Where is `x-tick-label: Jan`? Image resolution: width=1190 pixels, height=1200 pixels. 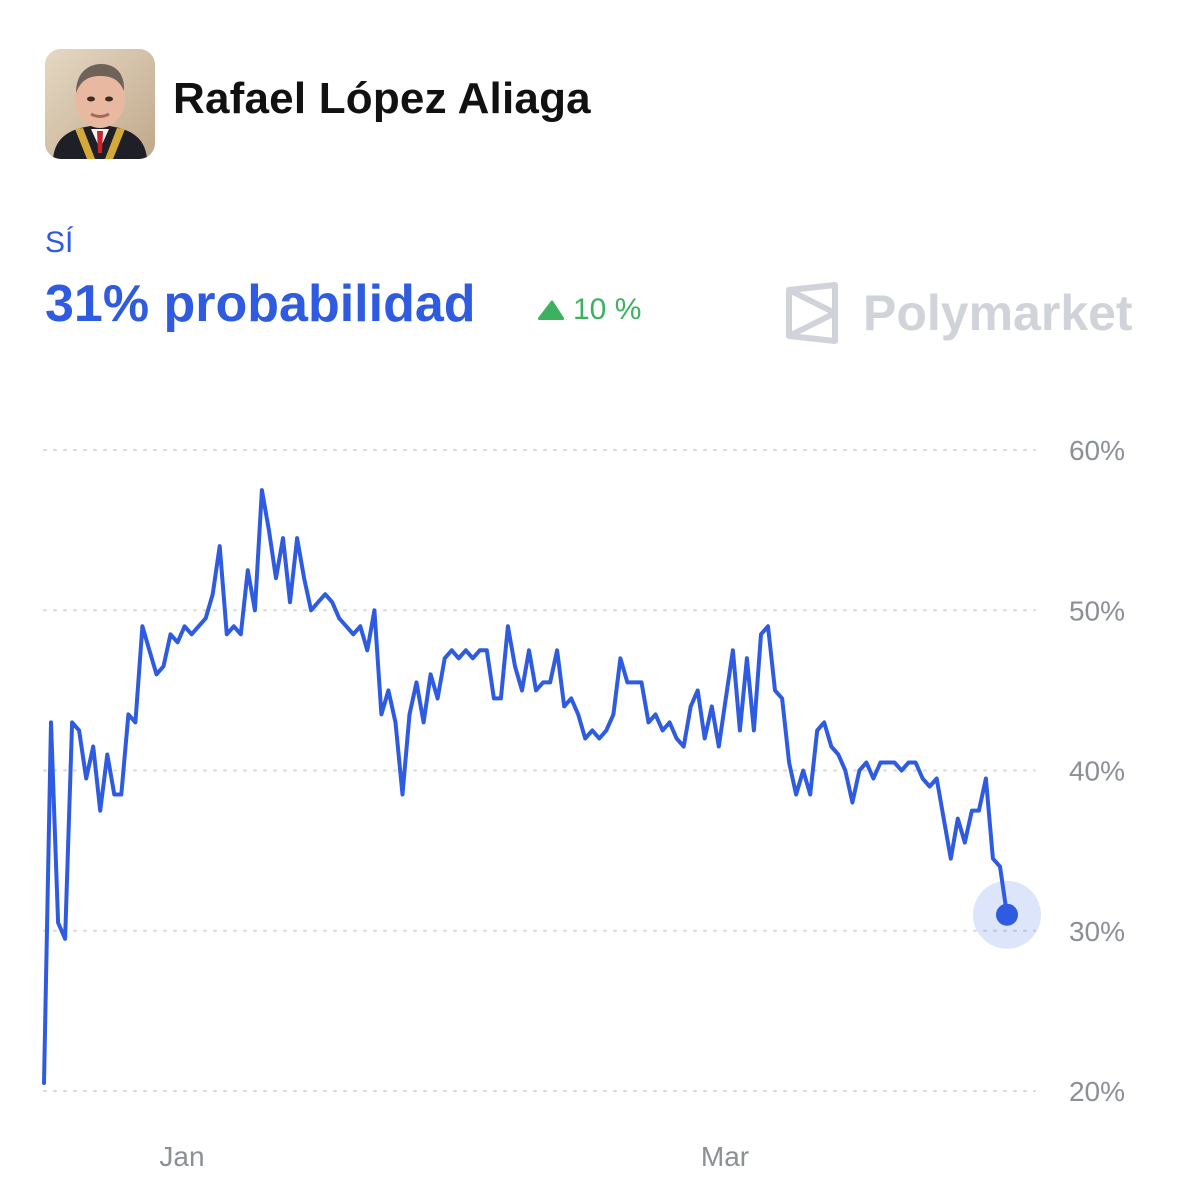
x-tick-label: Jan is located at coordinates (181, 1156).